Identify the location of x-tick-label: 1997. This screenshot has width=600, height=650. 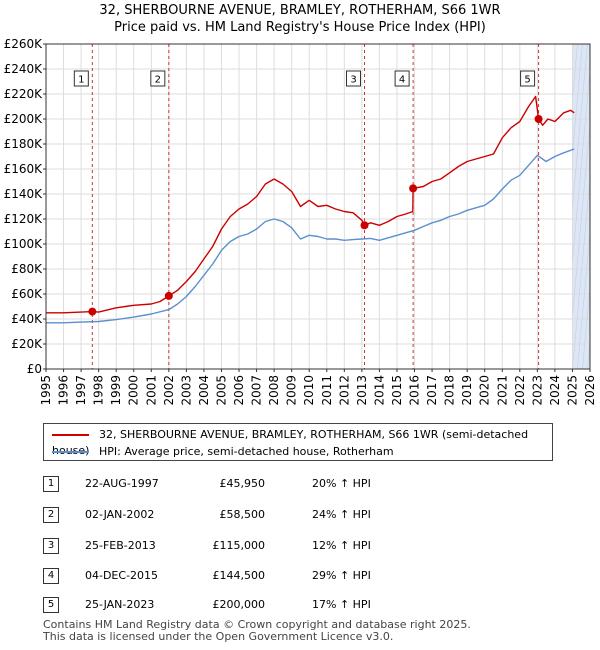
(81, 390).